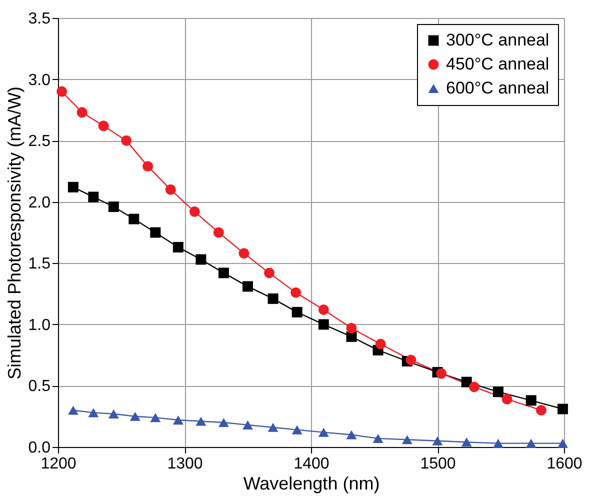 The width and height of the screenshot is (609, 503). Describe the element at coordinates (185, 464) in the screenshot. I see `x-tick-label: 1300` at that location.